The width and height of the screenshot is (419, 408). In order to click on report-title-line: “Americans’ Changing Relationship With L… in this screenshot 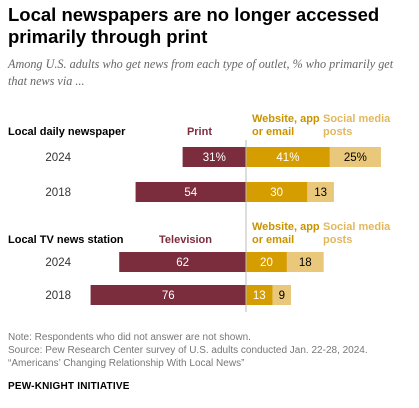, I will do `click(126, 363)`.